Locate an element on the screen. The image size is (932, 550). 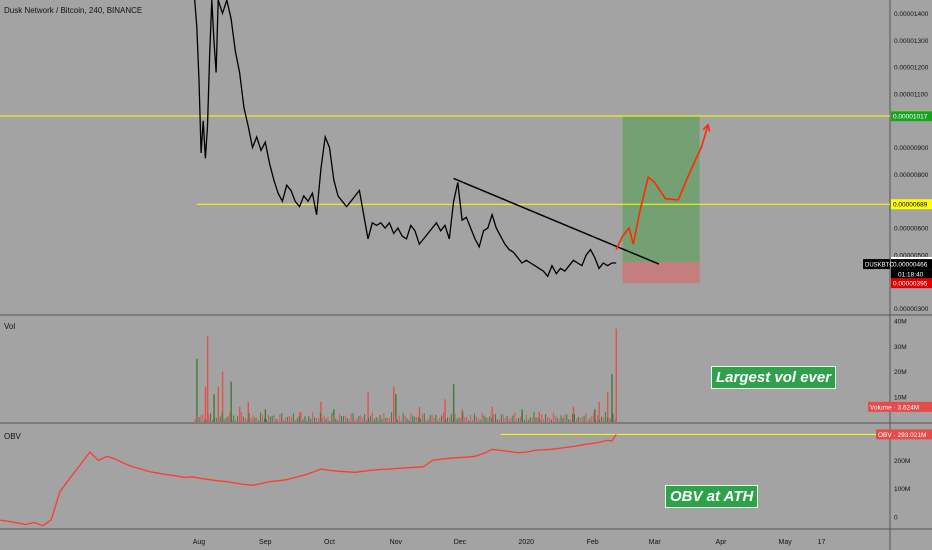
volume-marker is located at coordinates (900, 406).